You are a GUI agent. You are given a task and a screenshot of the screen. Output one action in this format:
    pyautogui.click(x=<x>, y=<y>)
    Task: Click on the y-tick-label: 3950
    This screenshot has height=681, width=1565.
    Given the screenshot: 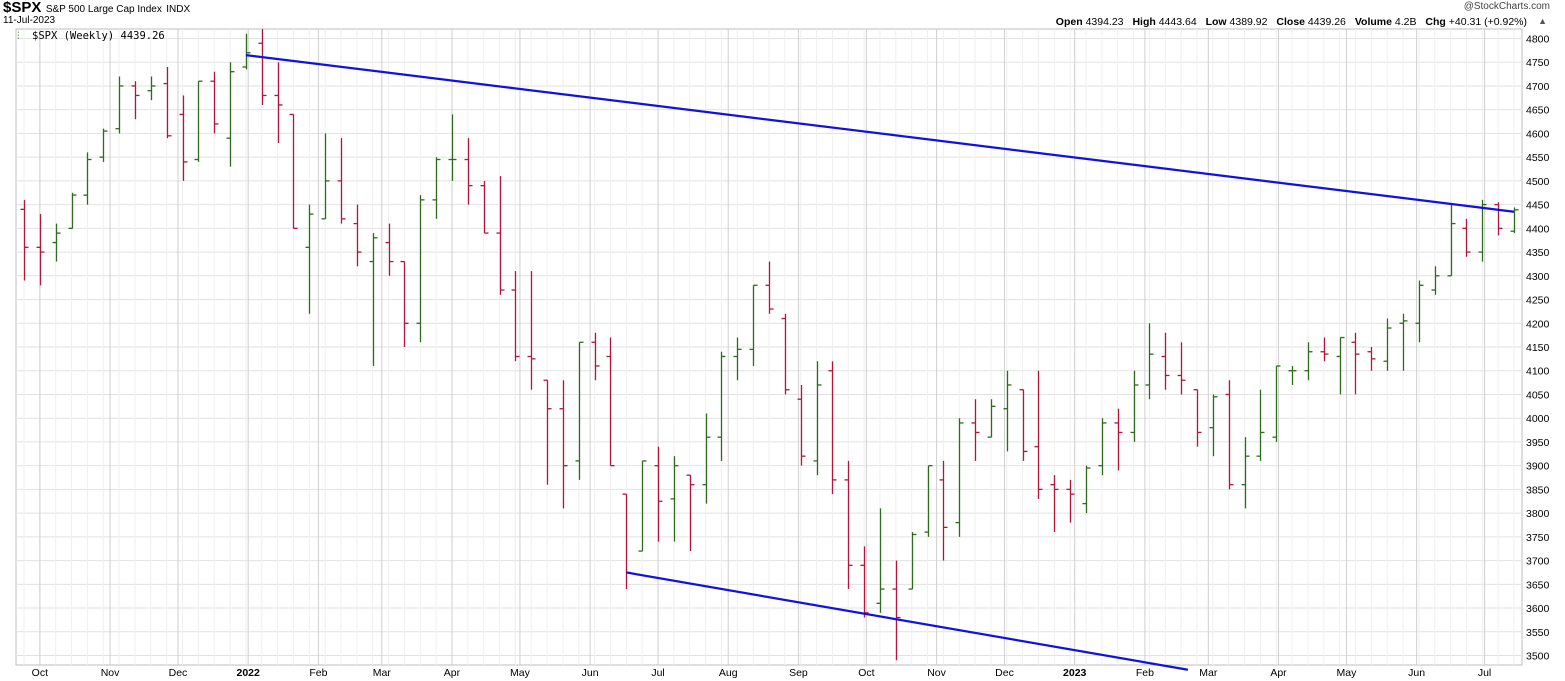 What is the action you would take?
    pyautogui.click(x=1538, y=443)
    